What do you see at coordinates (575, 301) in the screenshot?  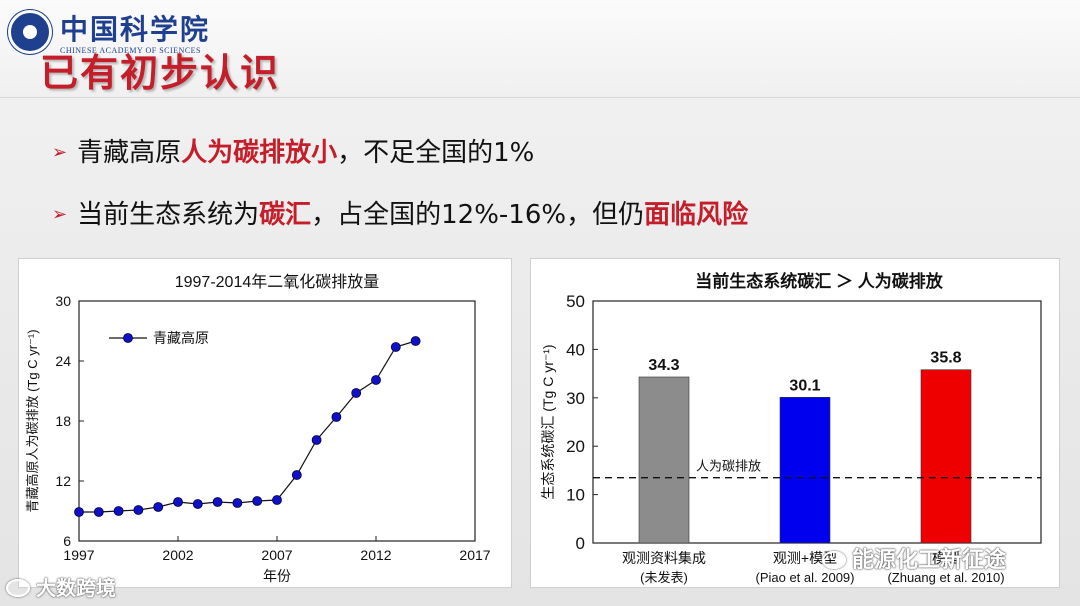 I see `y-tick-label: 50` at bounding box center [575, 301].